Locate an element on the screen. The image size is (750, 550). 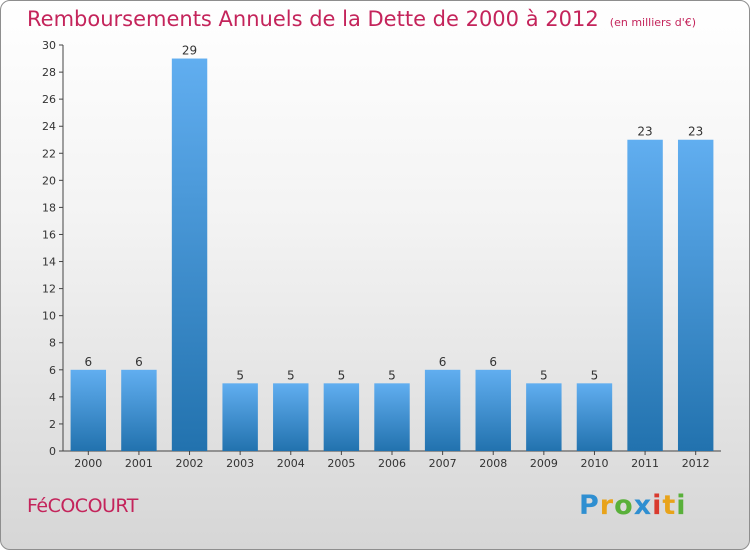
y-tick-label: 16 is located at coordinates (49, 234).